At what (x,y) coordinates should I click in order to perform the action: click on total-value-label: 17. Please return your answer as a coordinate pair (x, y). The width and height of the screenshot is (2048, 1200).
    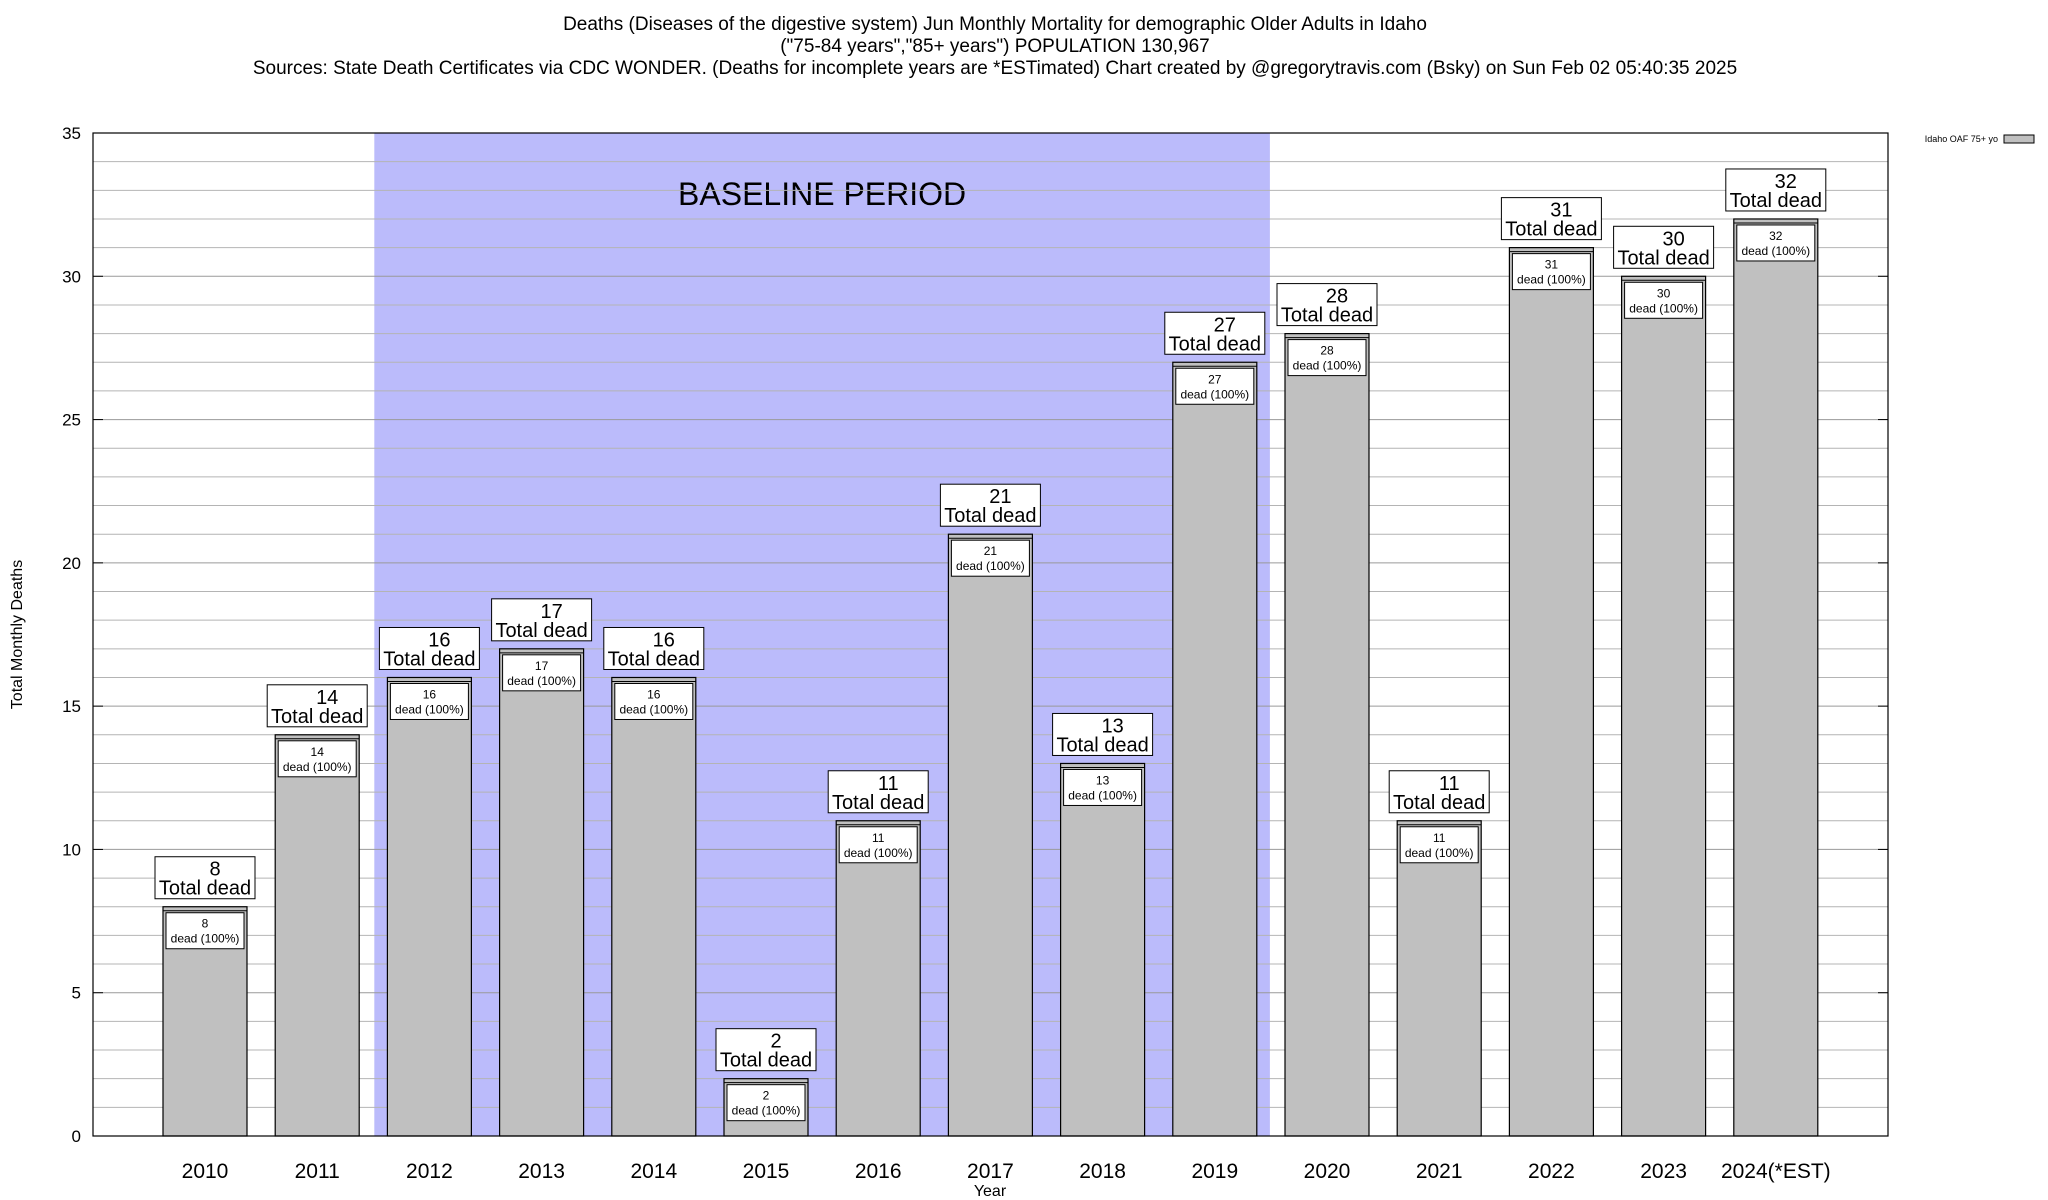
    Looking at the image, I should click on (551, 612).